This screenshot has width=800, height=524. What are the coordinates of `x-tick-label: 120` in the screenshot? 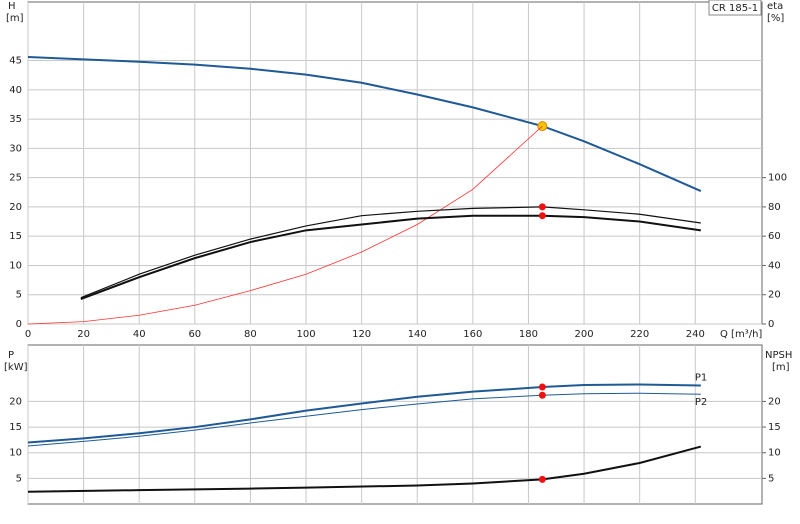 It's located at (361, 334).